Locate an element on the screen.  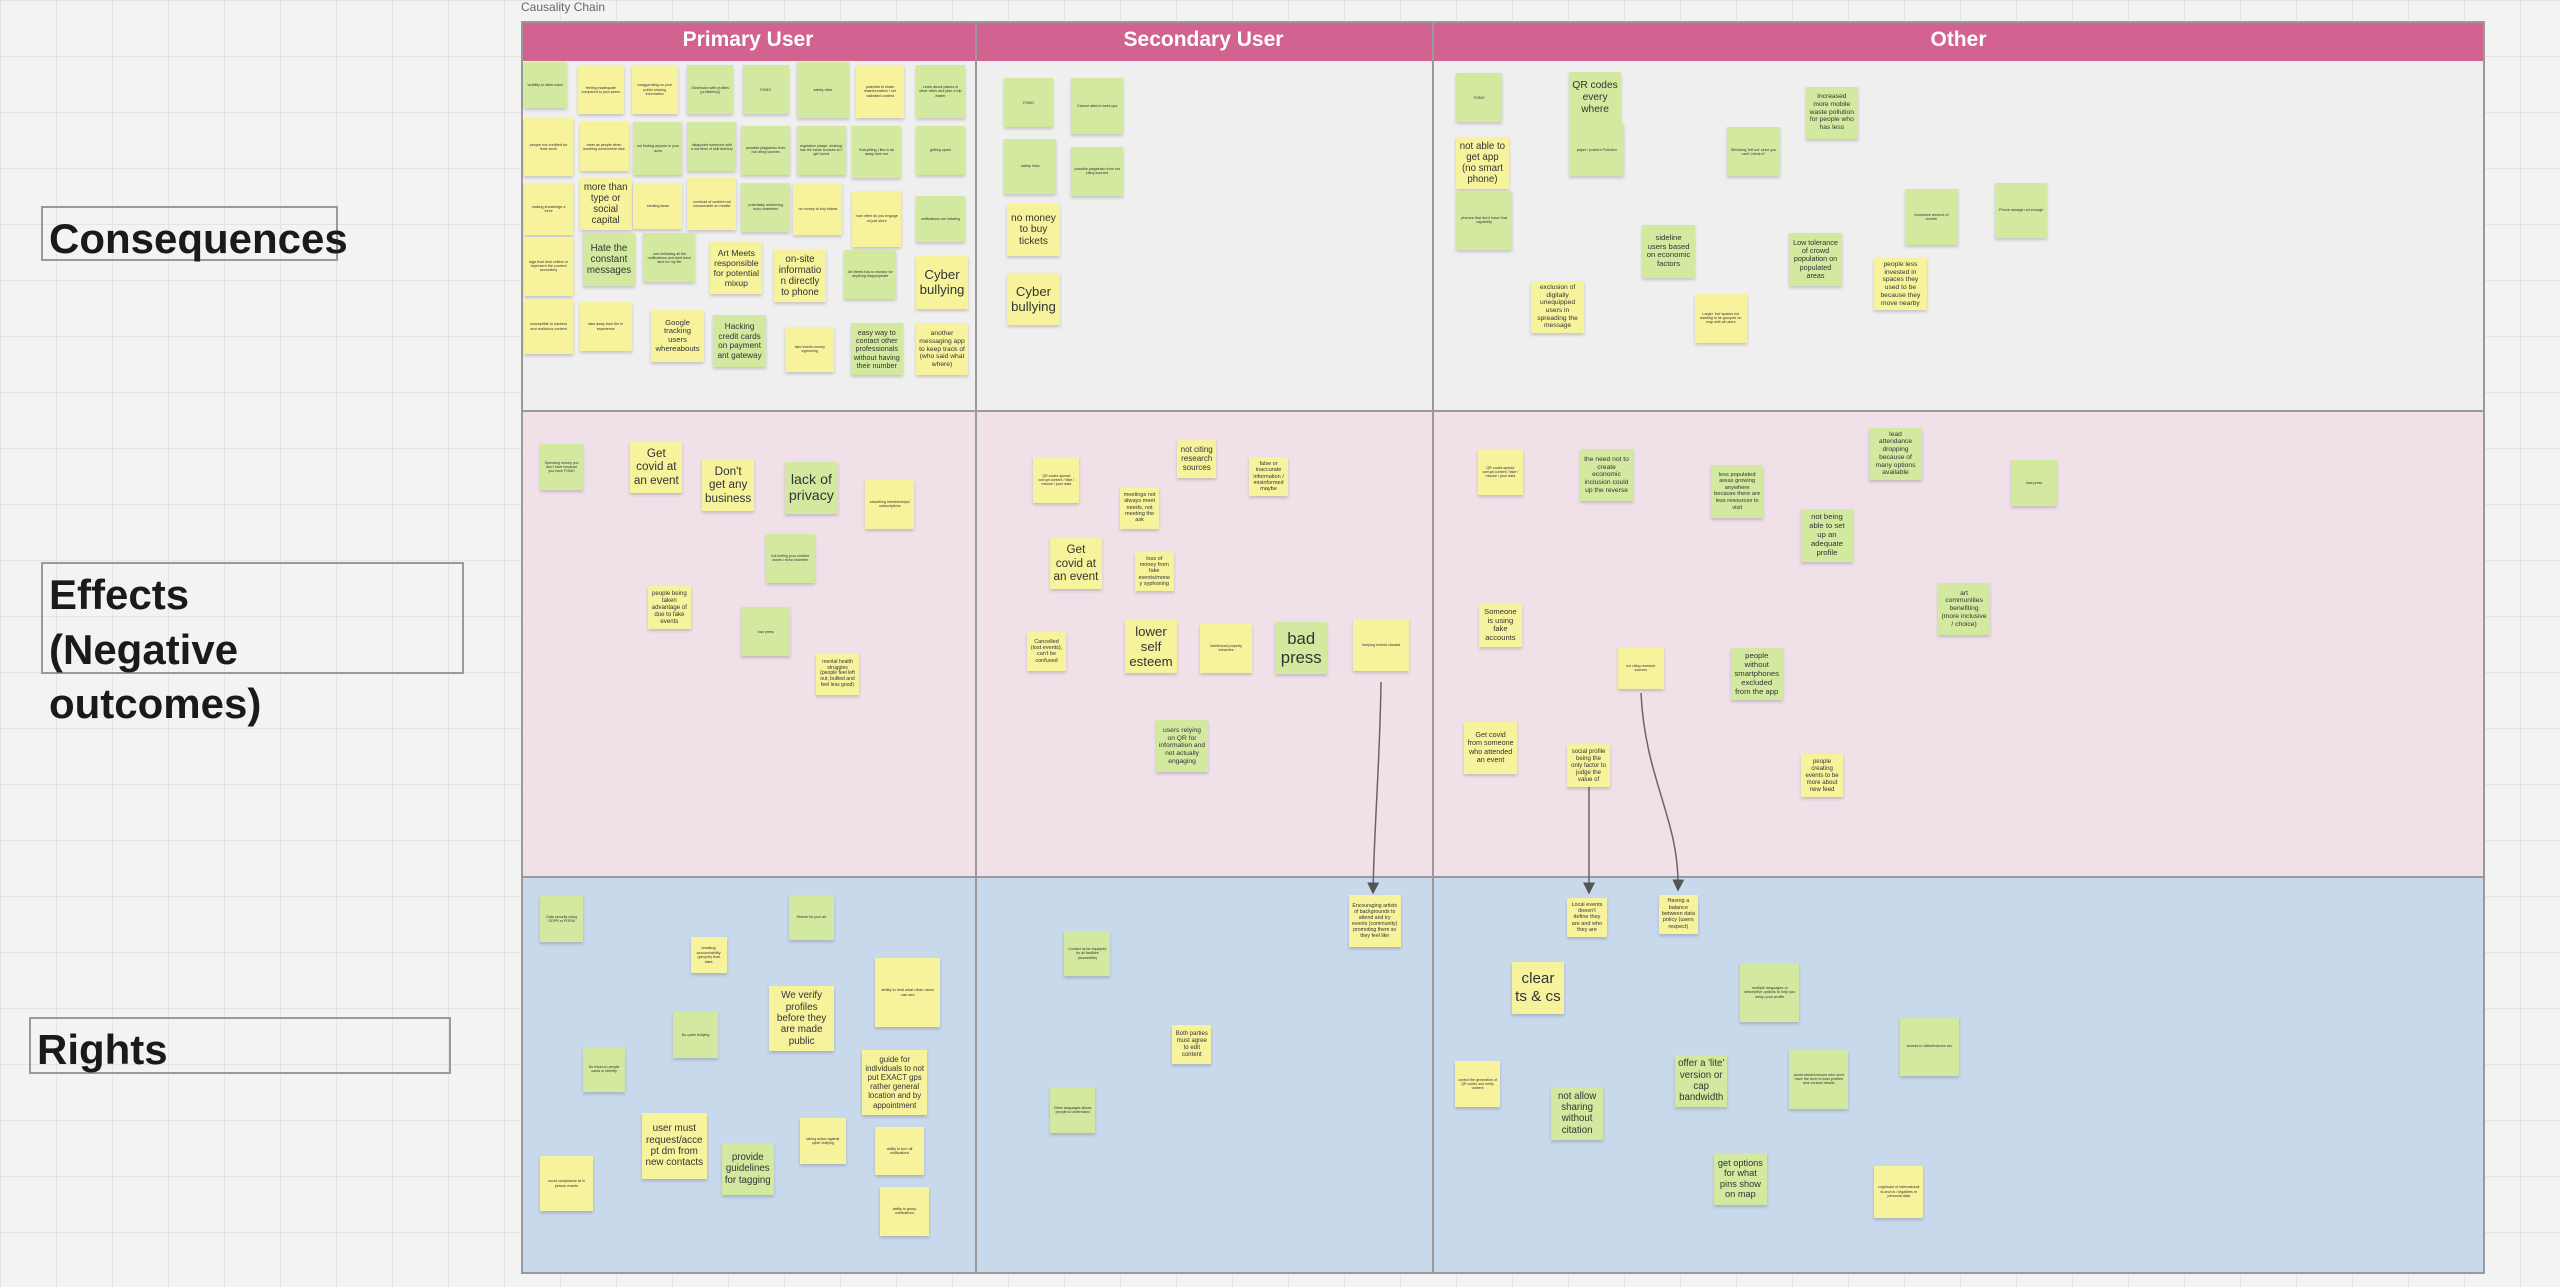
sticky-note: no money to buy tickets is located at coordinates (1033, 230).